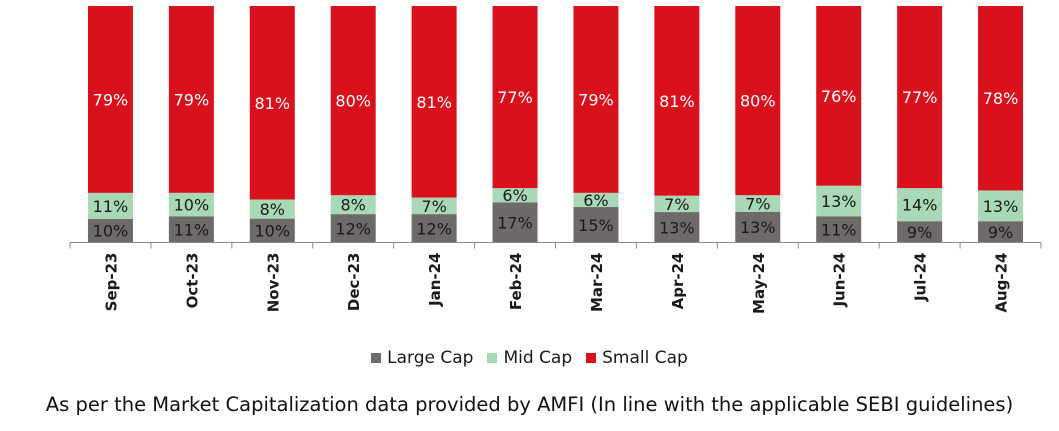  What do you see at coordinates (192, 281) in the screenshot?
I see `x-tick-label: Oct-23` at bounding box center [192, 281].